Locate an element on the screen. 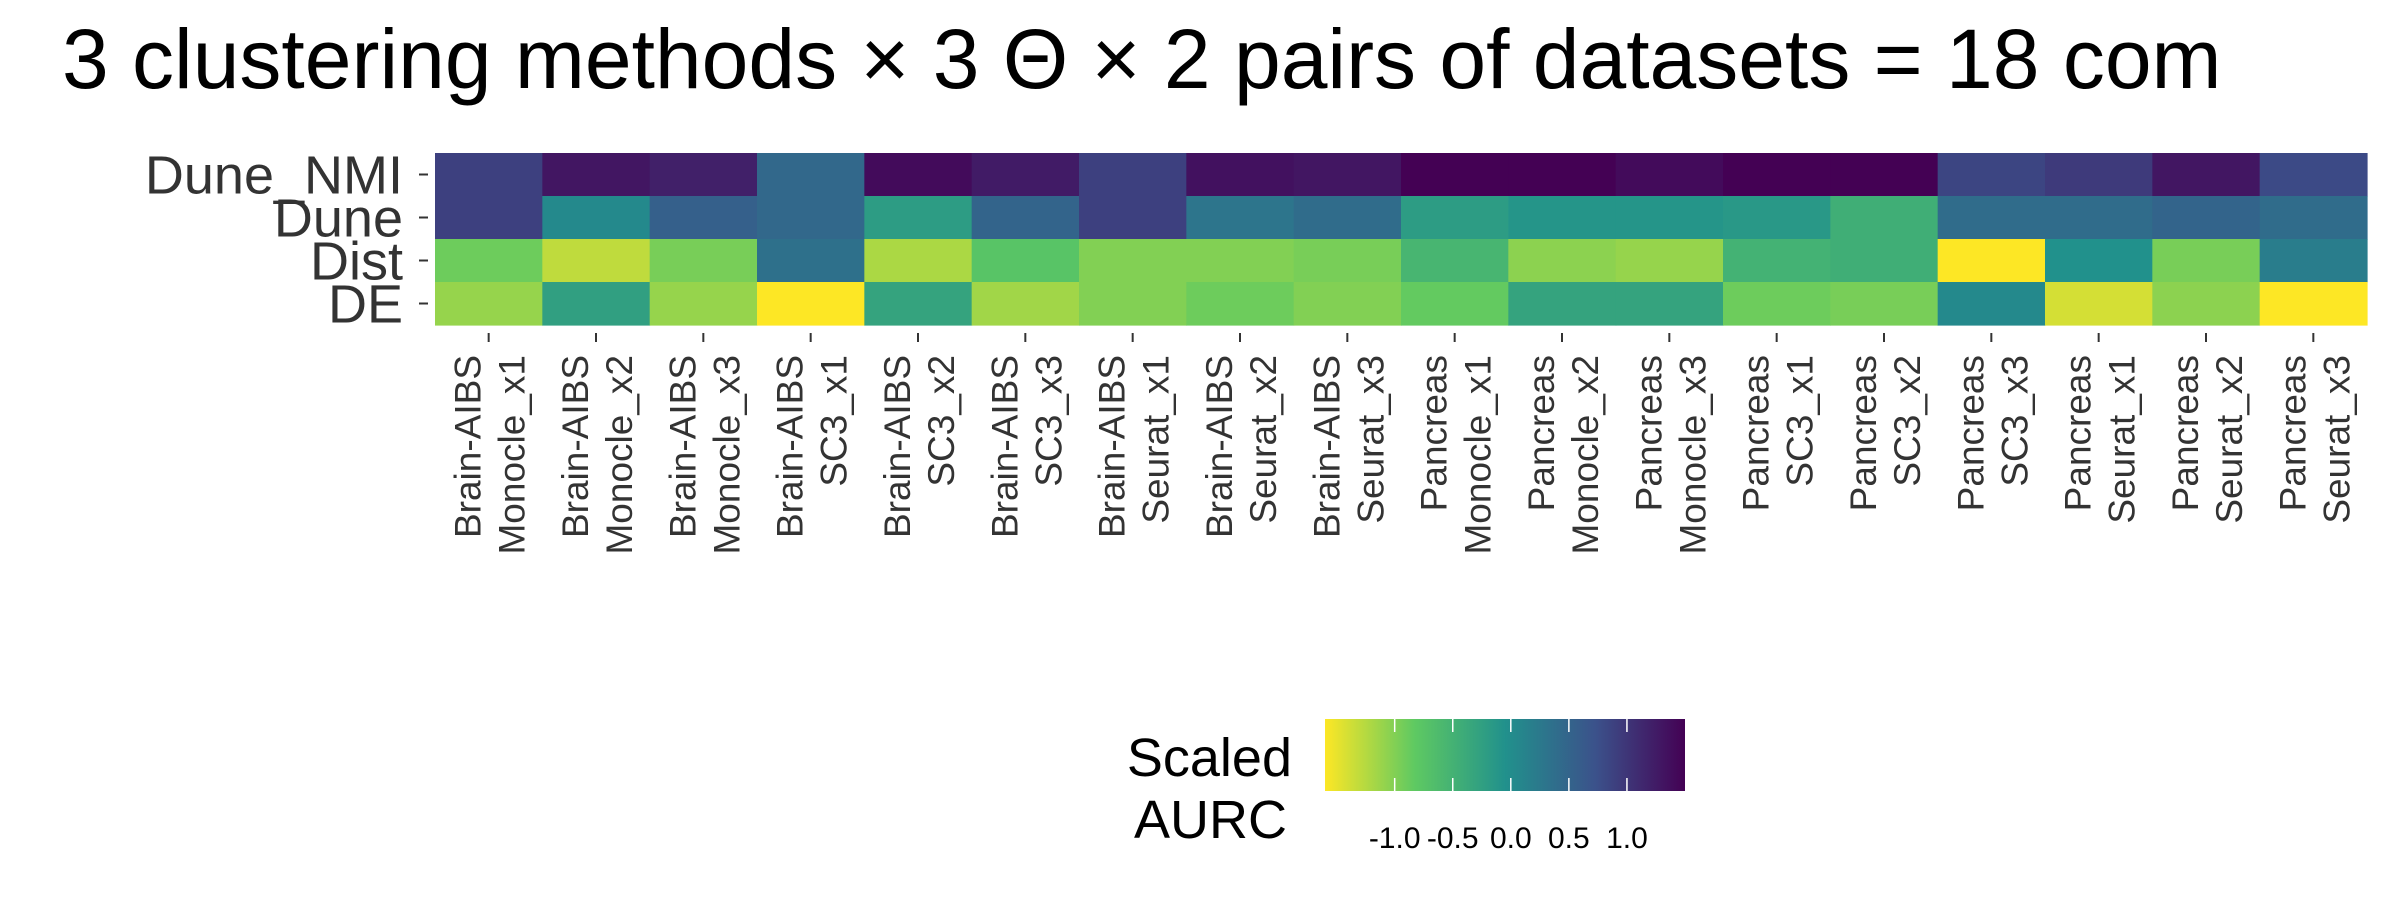 This screenshot has height=900, width=2400. x-label-10: Pancreas Monocle_x1 is located at coordinates (1456, 455).